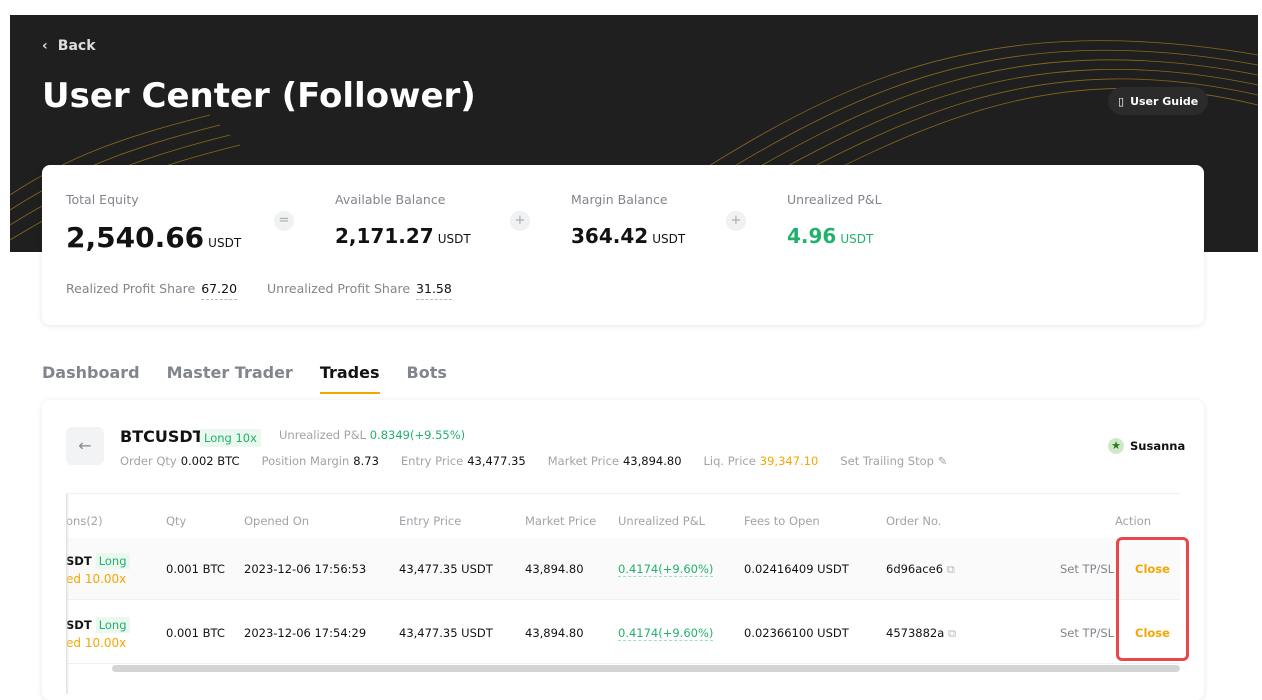 Image resolution: width=1262 pixels, height=700 pixels. What do you see at coordinates (1116, 446) in the screenshot?
I see `avatar: ★` at bounding box center [1116, 446].